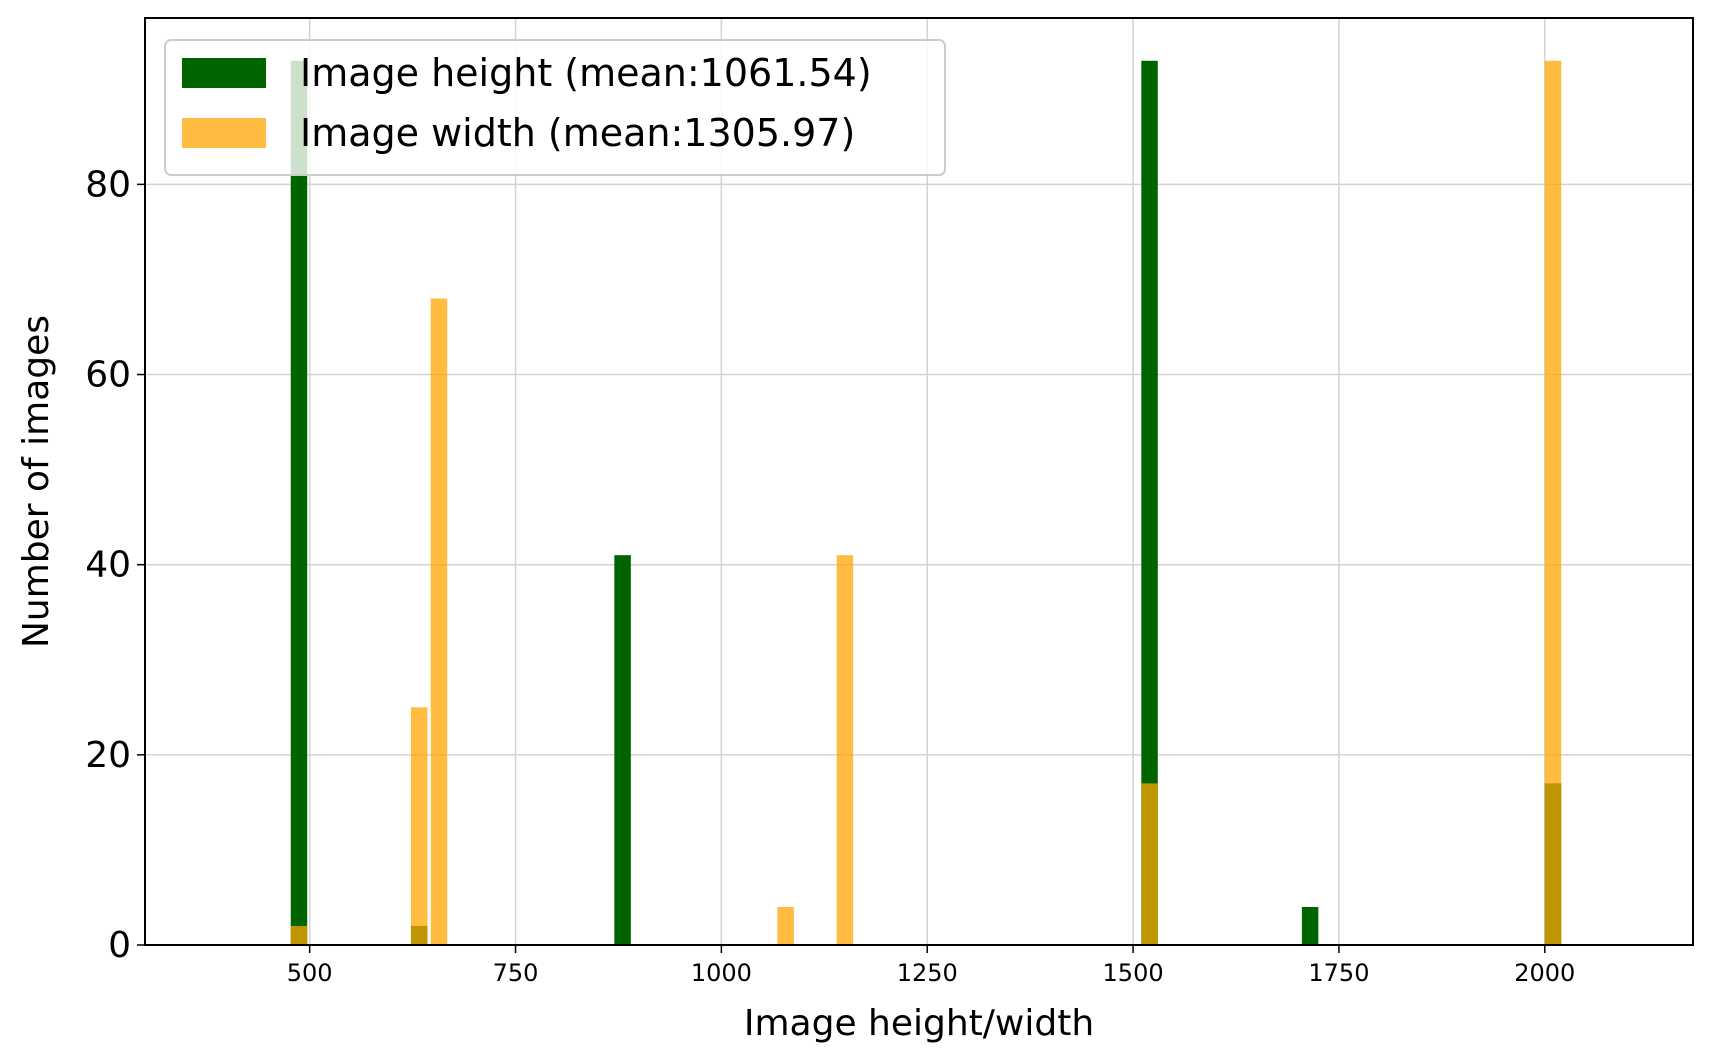 The height and width of the screenshot is (1062, 1713). What do you see at coordinates (1338, 973) in the screenshot?
I see `x-tick-label: 1750` at bounding box center [1338, 973].